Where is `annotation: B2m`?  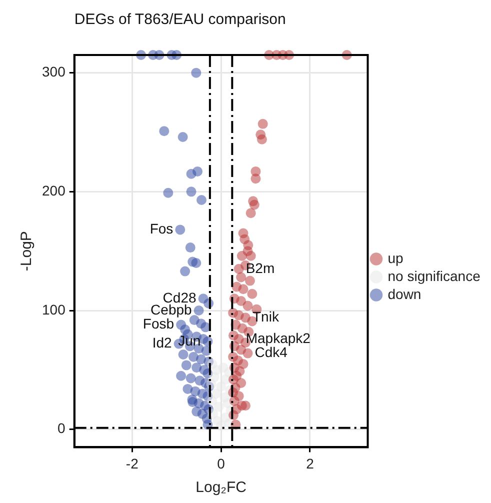
annotation: B2m is located at coordinates (260, 268).